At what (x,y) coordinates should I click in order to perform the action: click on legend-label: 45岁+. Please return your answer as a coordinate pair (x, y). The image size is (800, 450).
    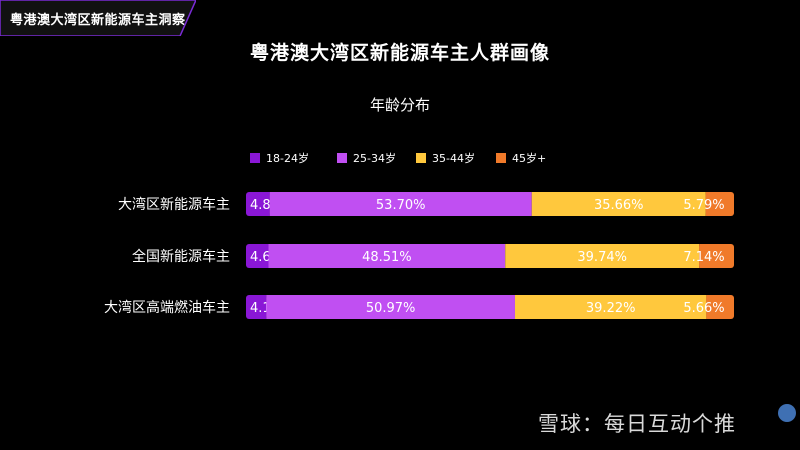
    Looking at the image, I should click on (529, 158).